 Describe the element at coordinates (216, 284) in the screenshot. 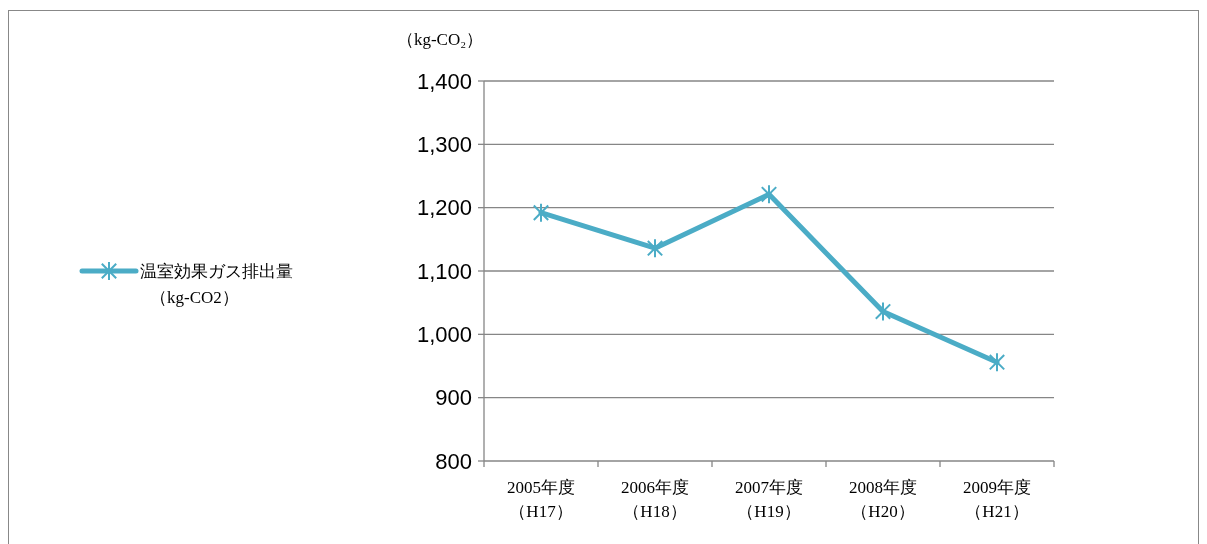

I see `legend-label: 温室効果ガス排出量（kg-CO2）` at that location.